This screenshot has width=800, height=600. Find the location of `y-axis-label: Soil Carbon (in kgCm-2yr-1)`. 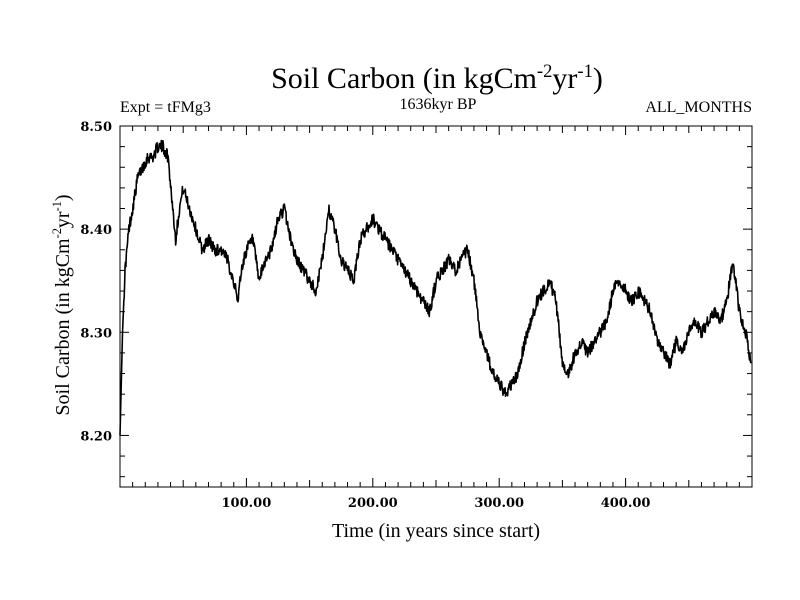

y-axis-label: Soil Carbon (in kgCm-2yr-1) is located at coordinates (62, 304).